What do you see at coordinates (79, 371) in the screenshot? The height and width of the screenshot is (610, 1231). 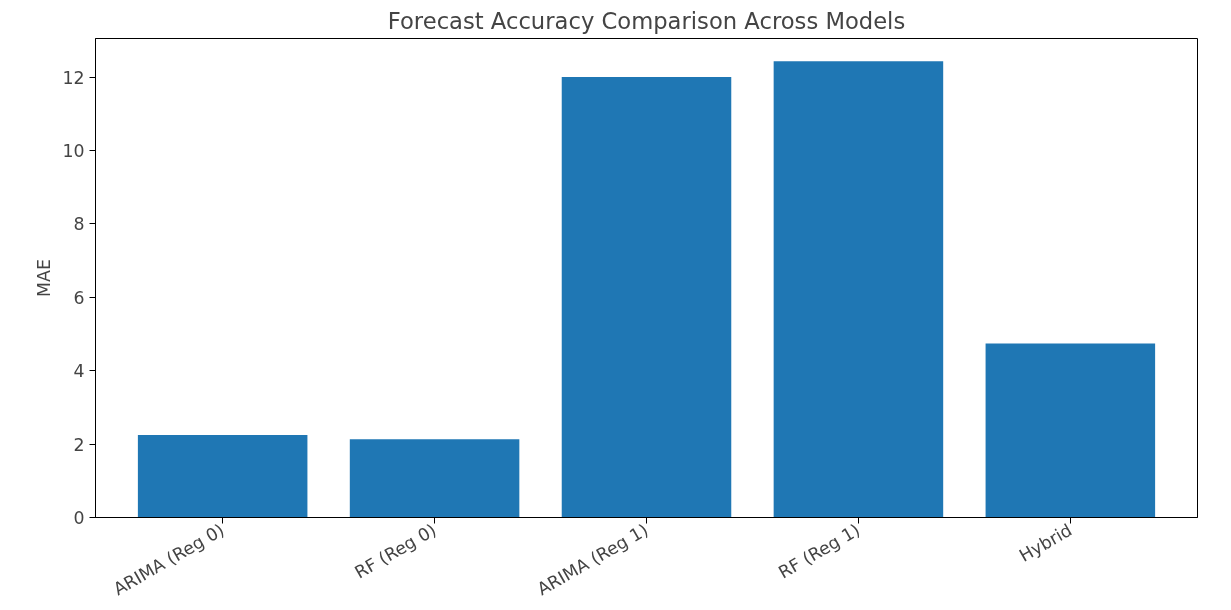 I see `y-tick-label: 4` at bounding box center [79, 371].